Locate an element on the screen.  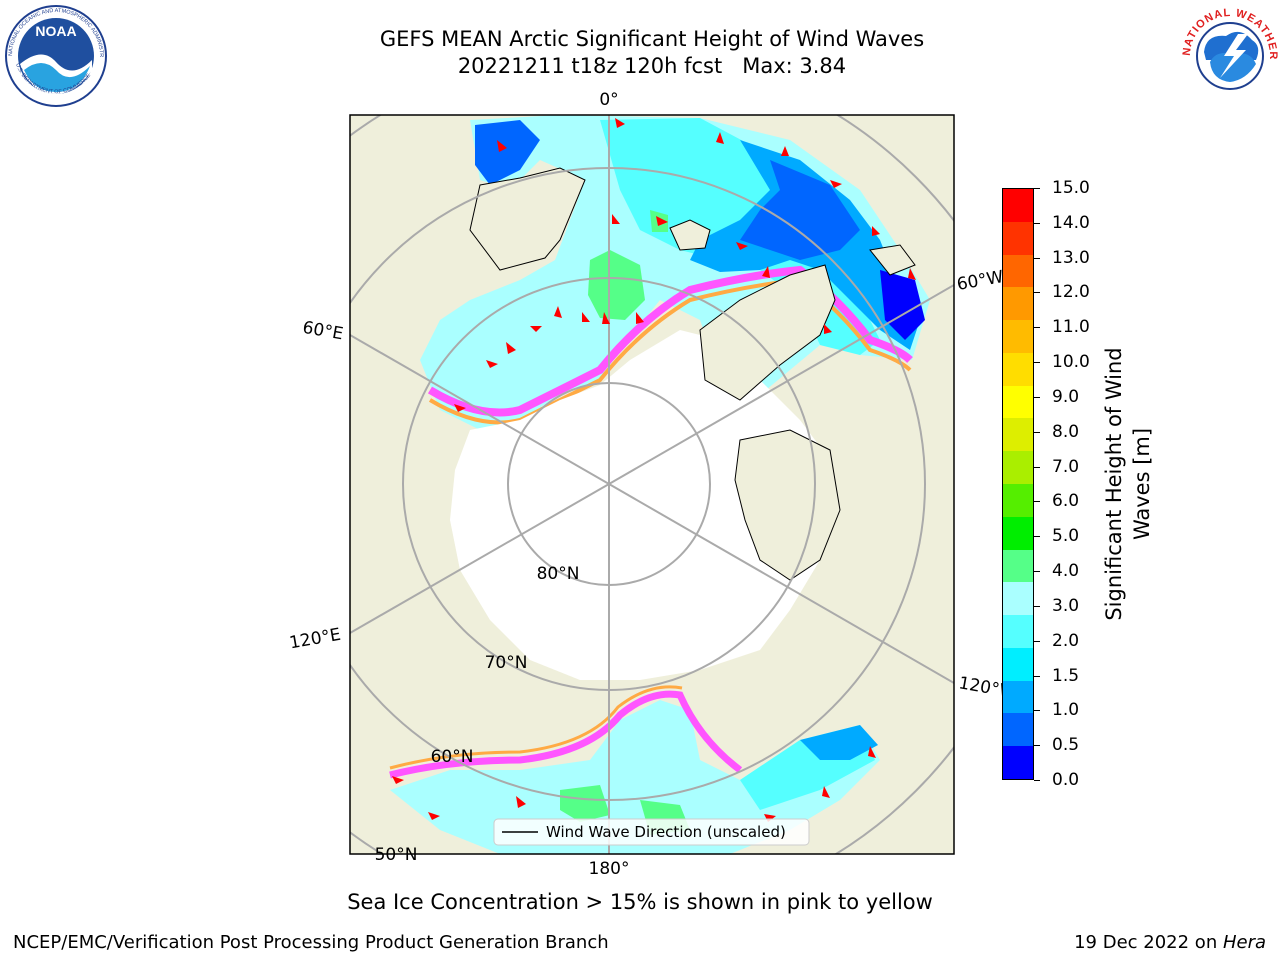
norwegian-sea-blue is located at coordinates (507, 152).